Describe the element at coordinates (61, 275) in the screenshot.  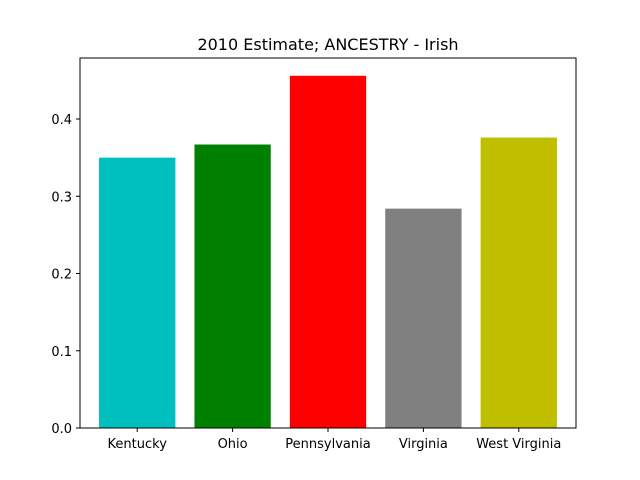
I see `y-tick-label: 0.2` at that location.